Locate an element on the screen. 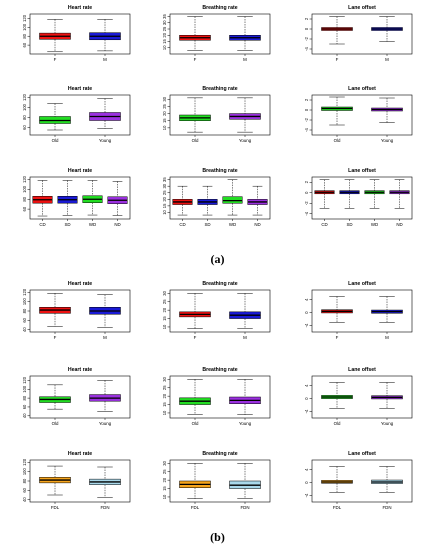  x-tick-label: SD is located at coordinates (349, 224).